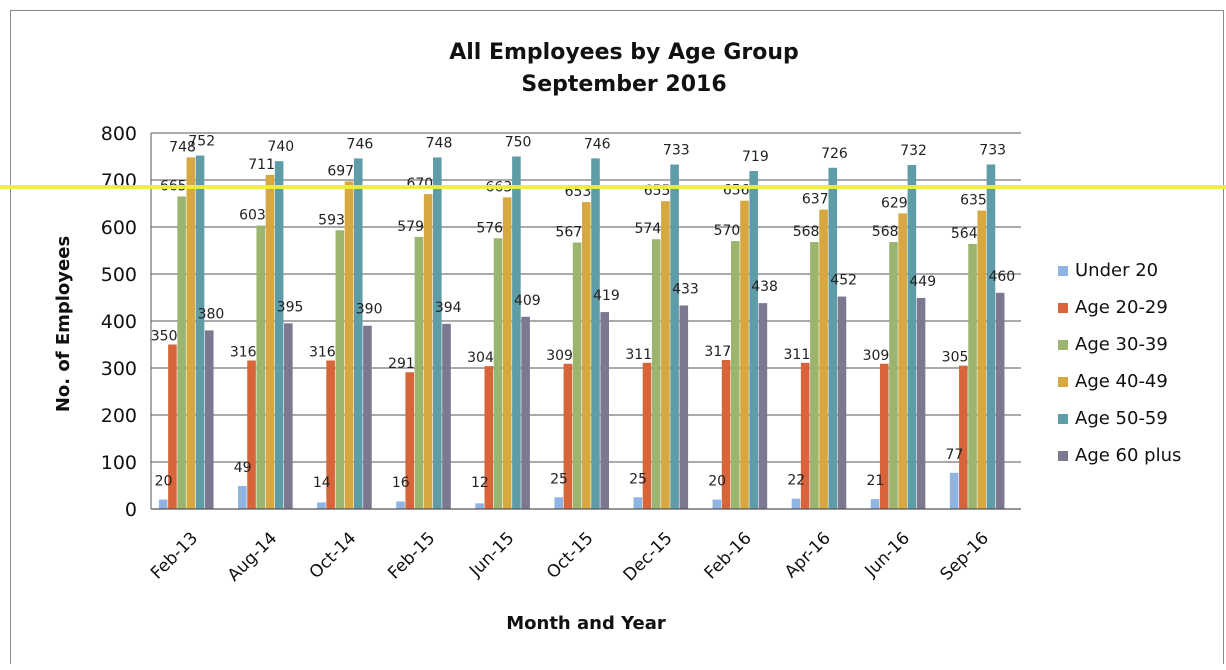 The height and width of the screenshot is (670, 1226). Describe the element at coordinates (894, 203) in the screenshot. I see `data-label: 629` at that location.